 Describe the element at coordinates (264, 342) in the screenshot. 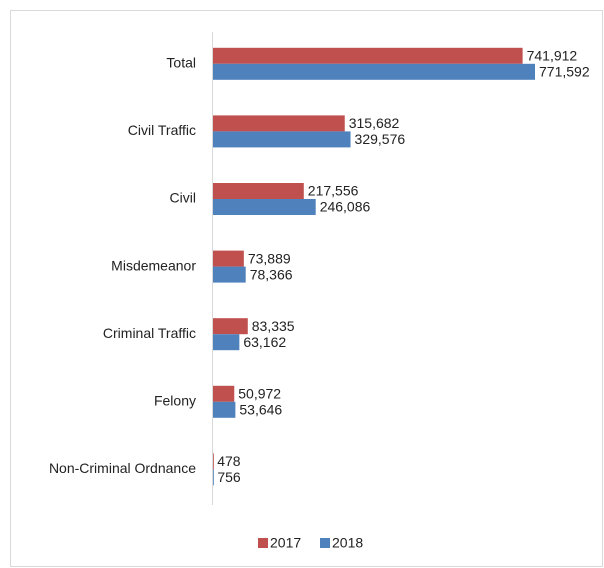

I see `value-label: 63,162` at that location.